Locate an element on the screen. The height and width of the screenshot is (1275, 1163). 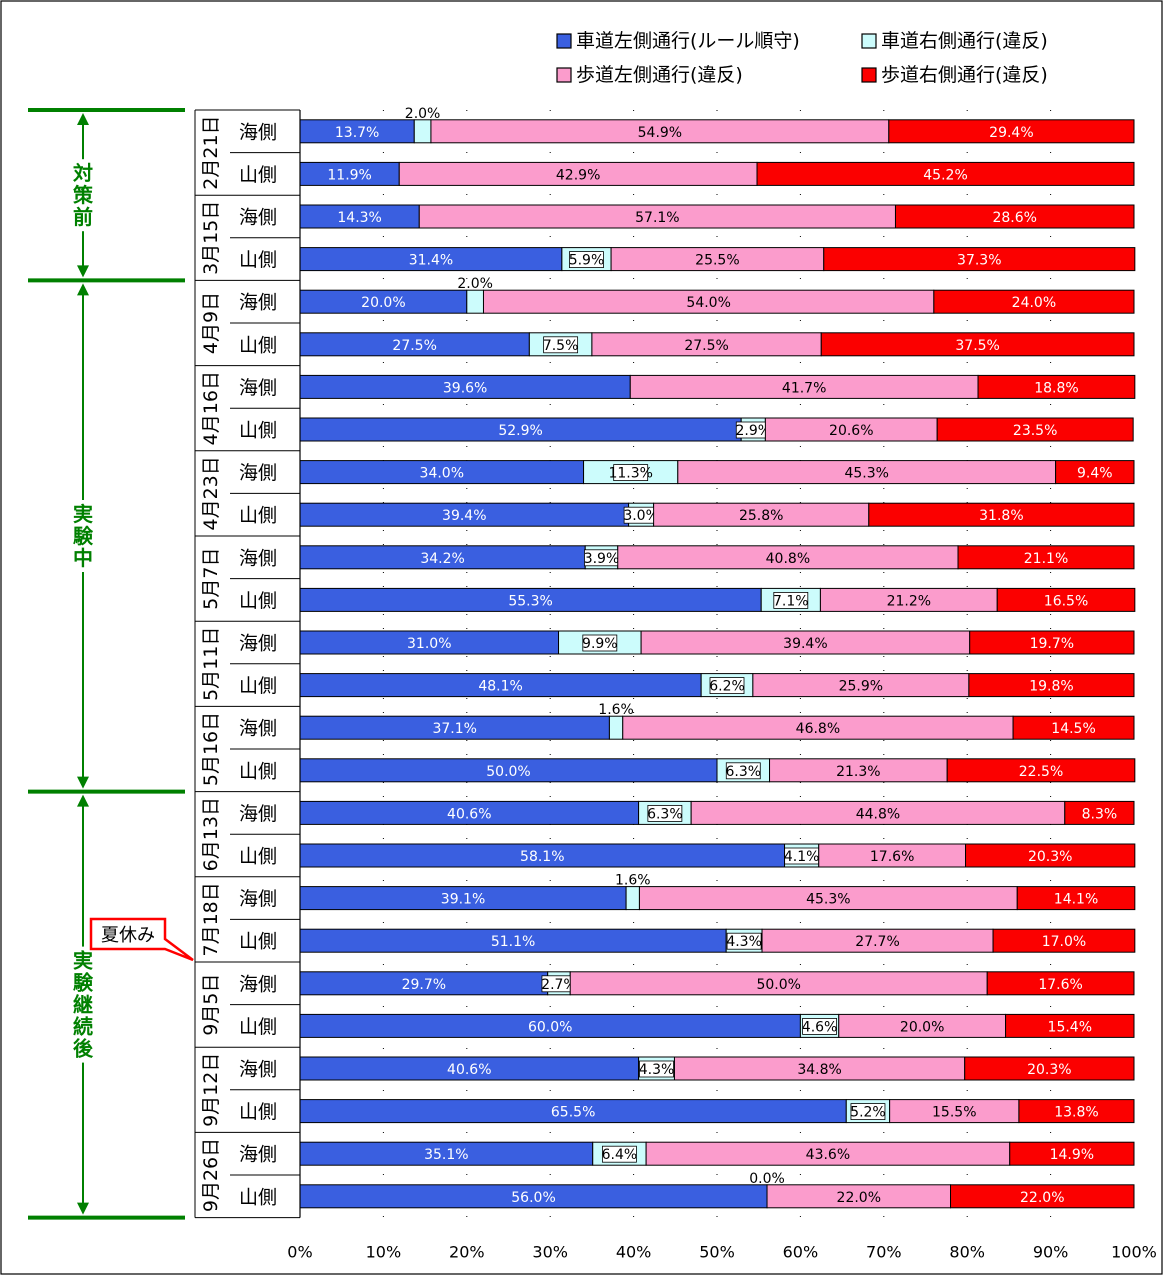
date-label: 9月26日 is located at coordinates (211, 1175).